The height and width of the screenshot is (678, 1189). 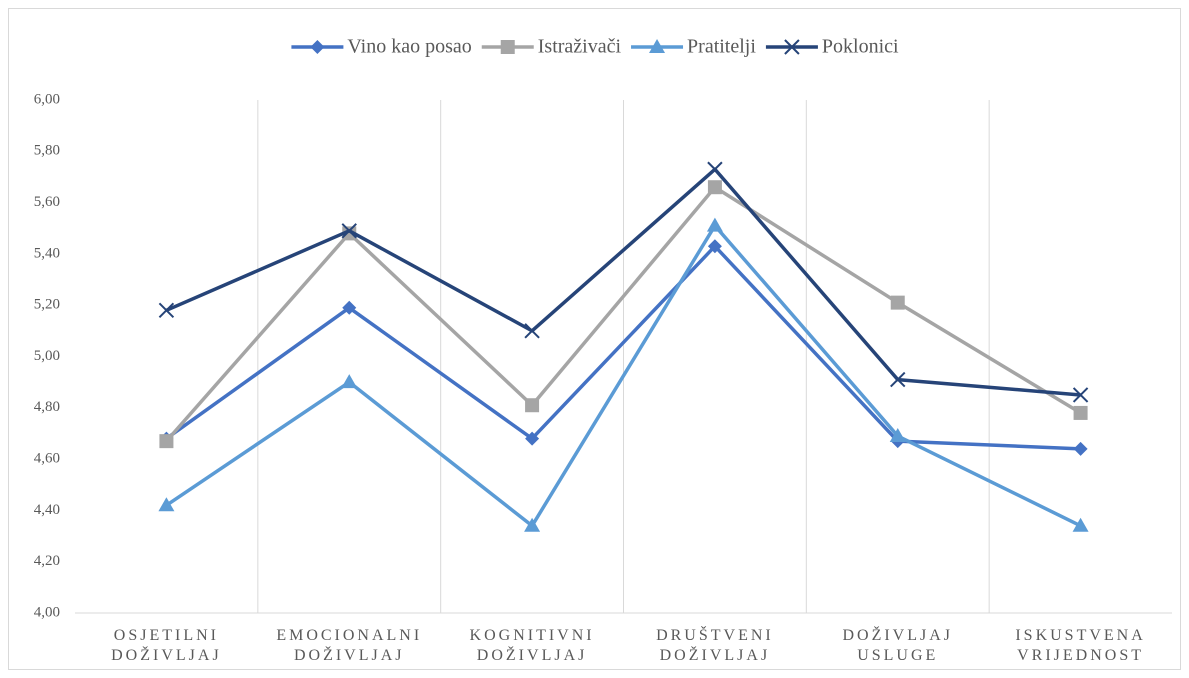 I want to click on y-tick-label: 5,40, so click(x=47, y=253).